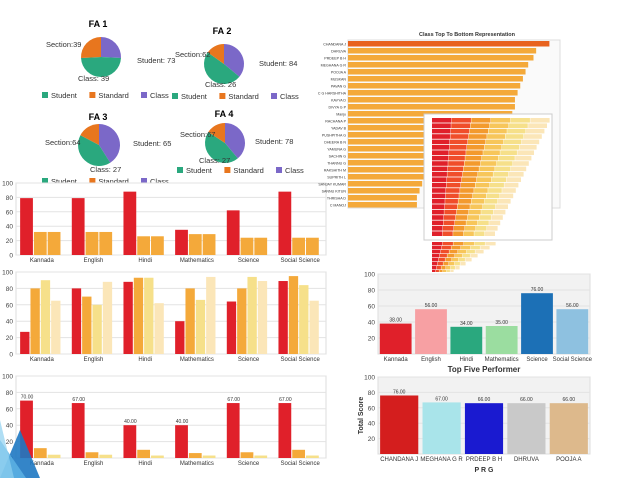  What do you see at coordinates (334, 45) in the screenshot?
I see `y-tick-label: CHANDANA J` at bounding box center [334, 45].